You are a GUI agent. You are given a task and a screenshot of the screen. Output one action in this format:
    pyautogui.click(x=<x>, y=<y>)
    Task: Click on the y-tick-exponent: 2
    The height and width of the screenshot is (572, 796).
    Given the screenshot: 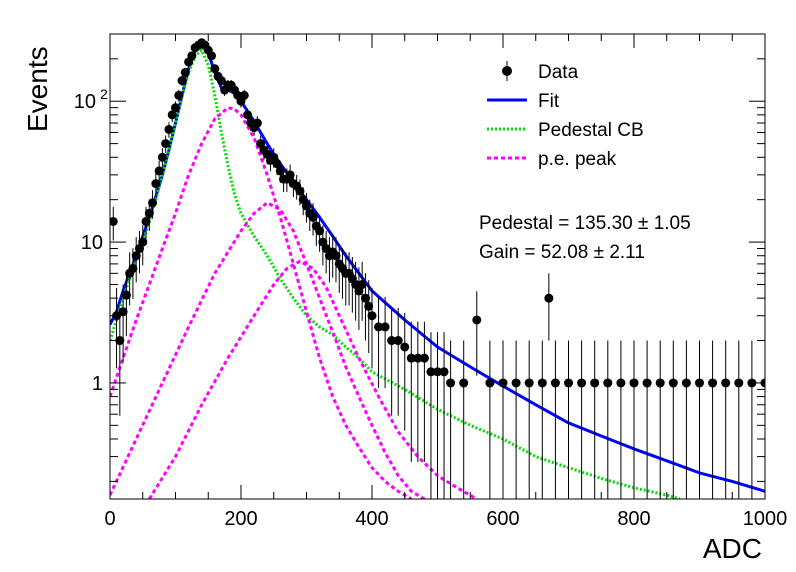 What is the action you would take?
    pyautogui.click(x=104, y=94)
    